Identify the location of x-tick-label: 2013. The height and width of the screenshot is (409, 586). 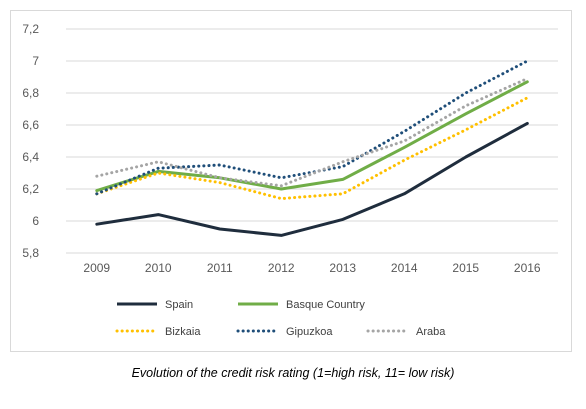
(342, 268).